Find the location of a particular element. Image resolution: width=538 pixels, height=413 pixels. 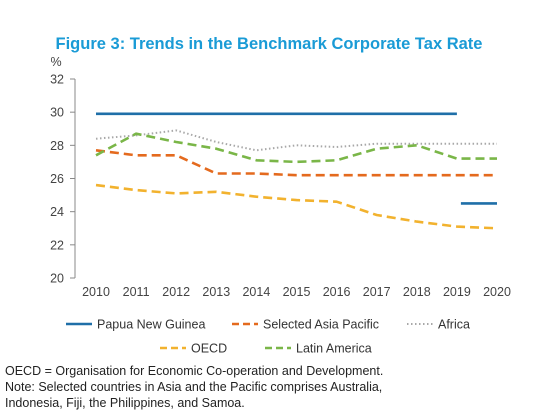

x-tick-label: 2020 is located at coordinates (497, 292).